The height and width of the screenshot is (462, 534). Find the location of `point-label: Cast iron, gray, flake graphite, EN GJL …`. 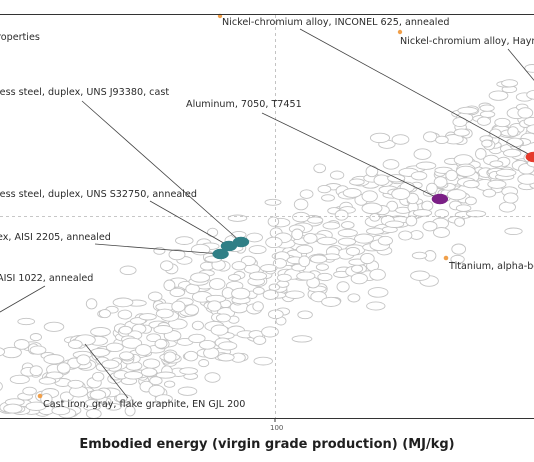

point-label: Cast iron, gray, flake graphite, EN GJL … is located at coordinates (144, 404).